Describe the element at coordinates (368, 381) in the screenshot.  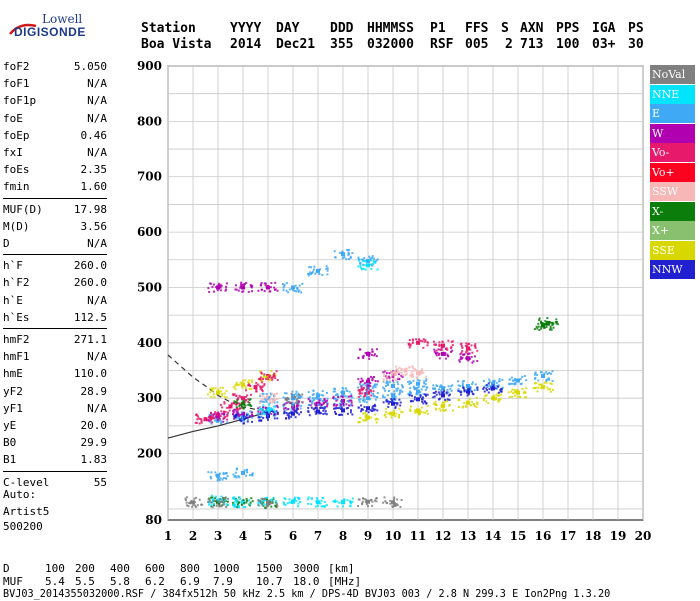
I see `data-point-w` at that location.